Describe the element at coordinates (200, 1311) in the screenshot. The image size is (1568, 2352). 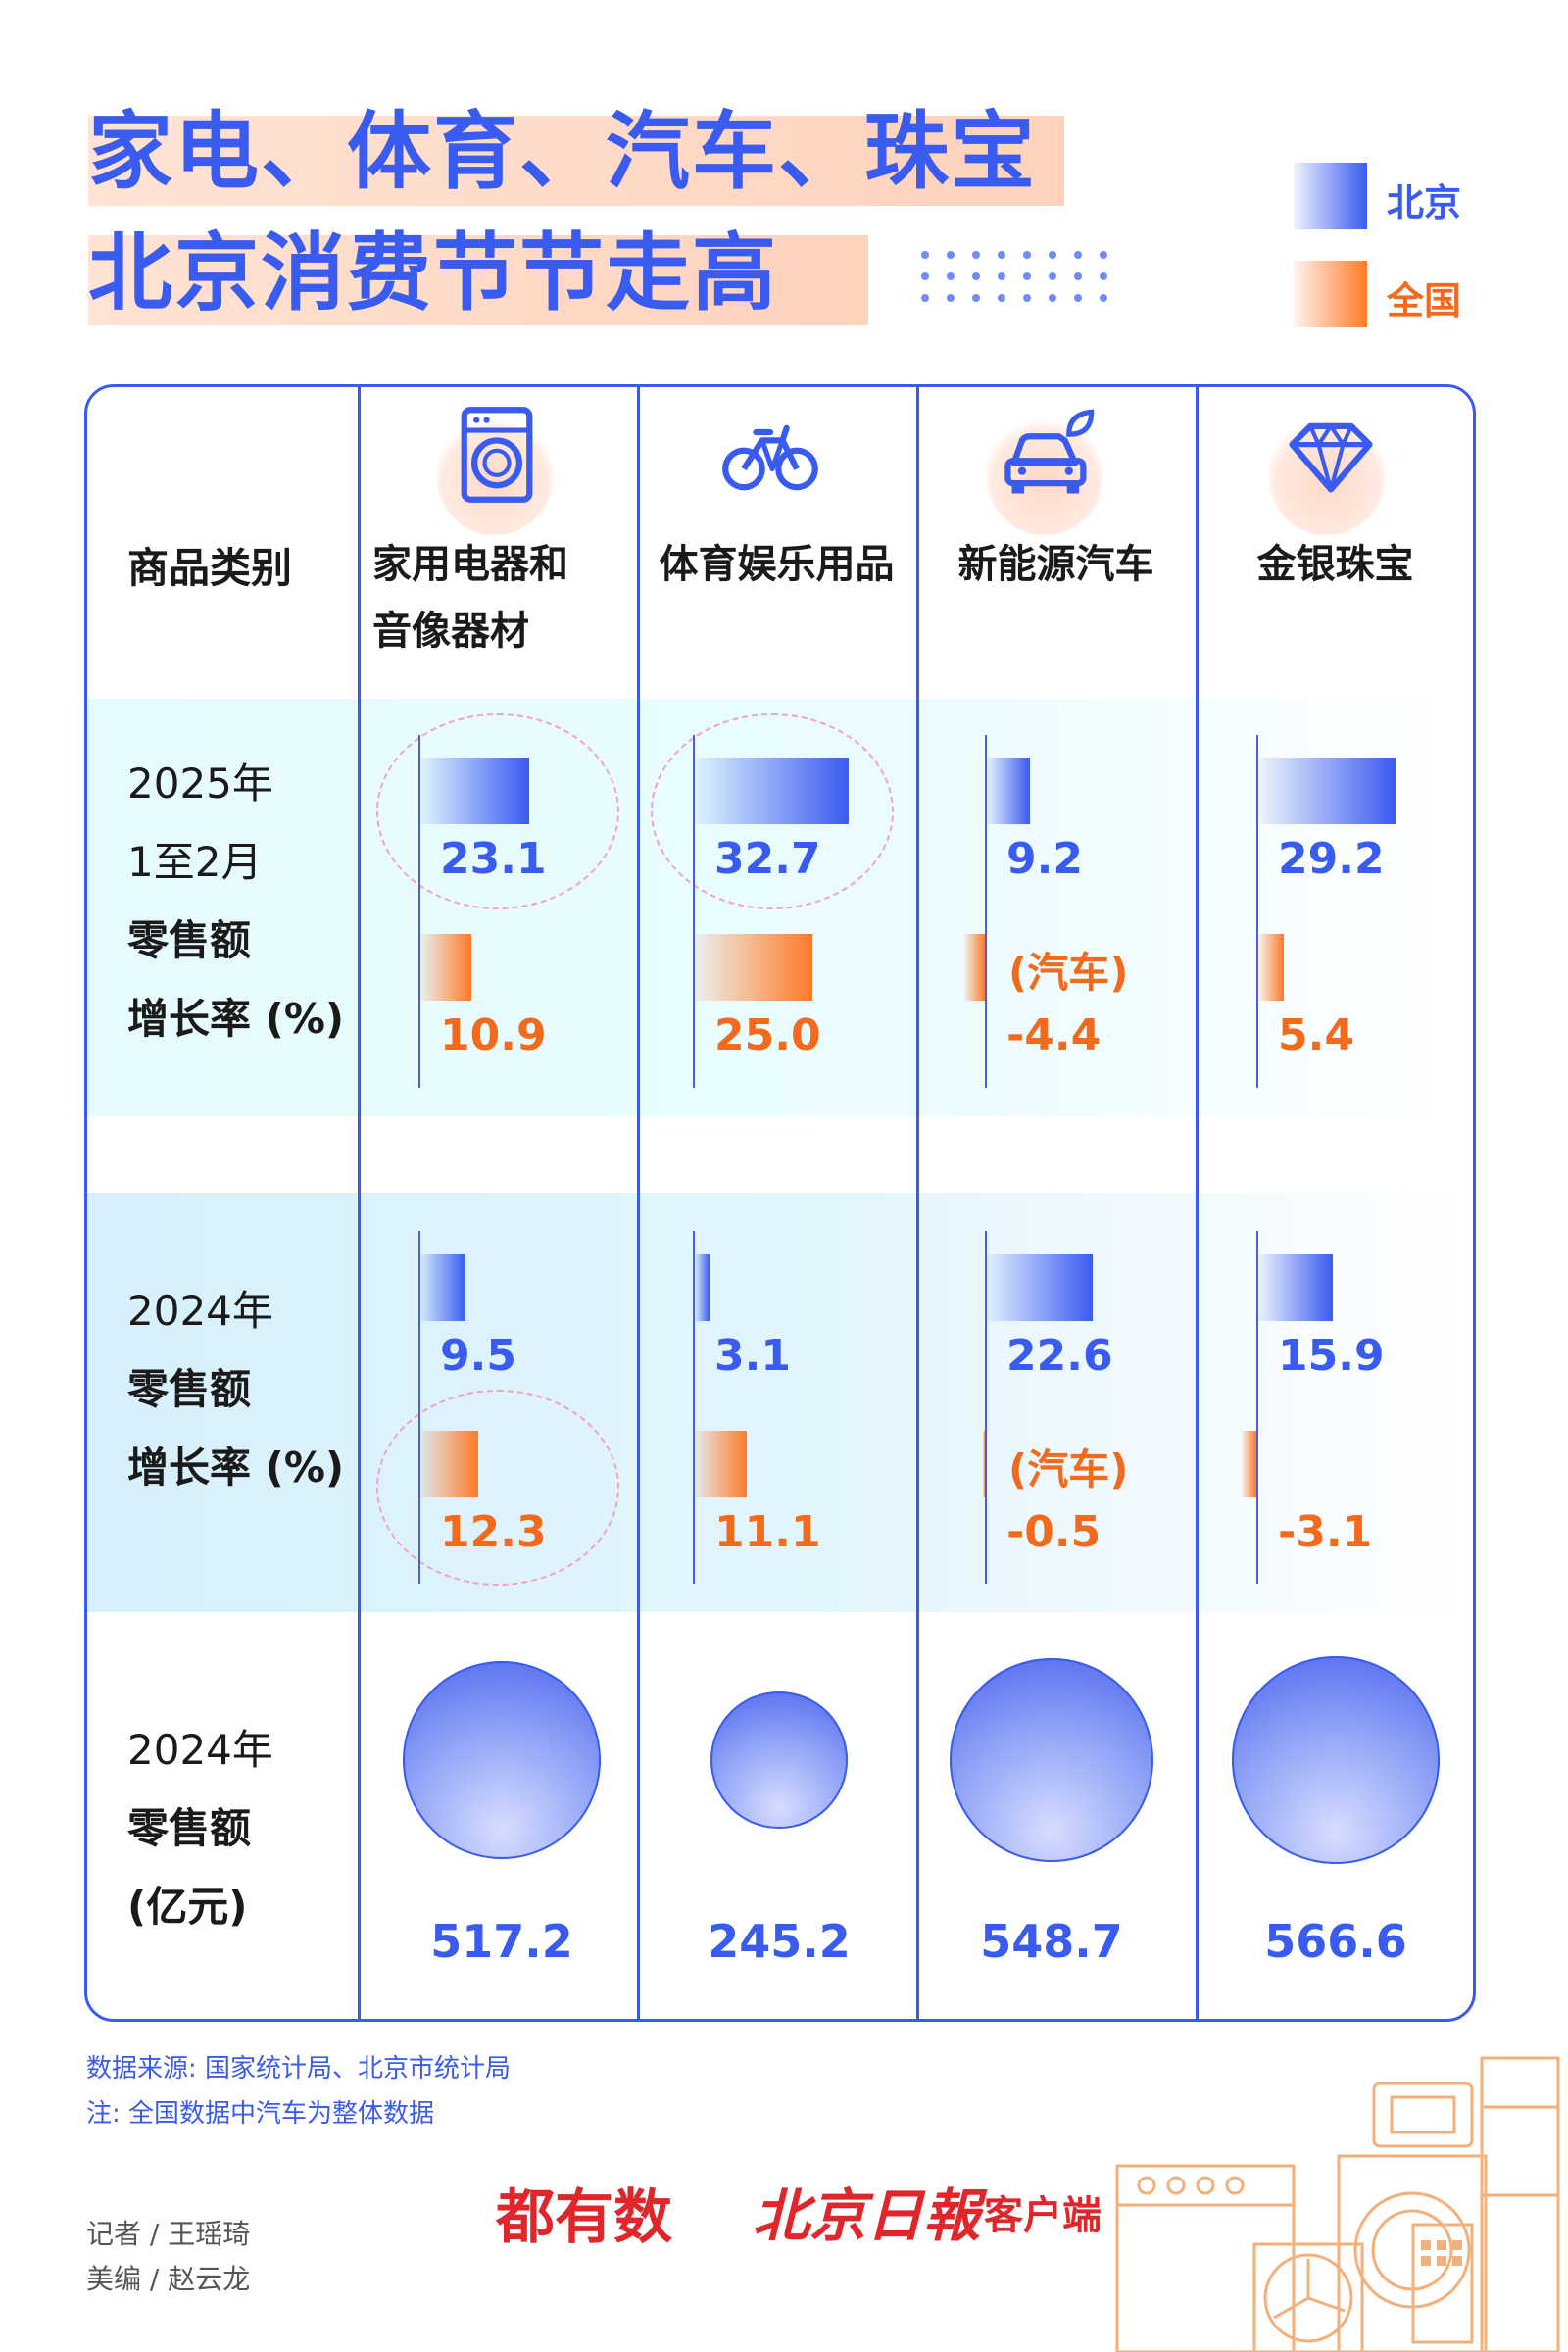
I see `row-label-2024-l1: 2024年` at that location.